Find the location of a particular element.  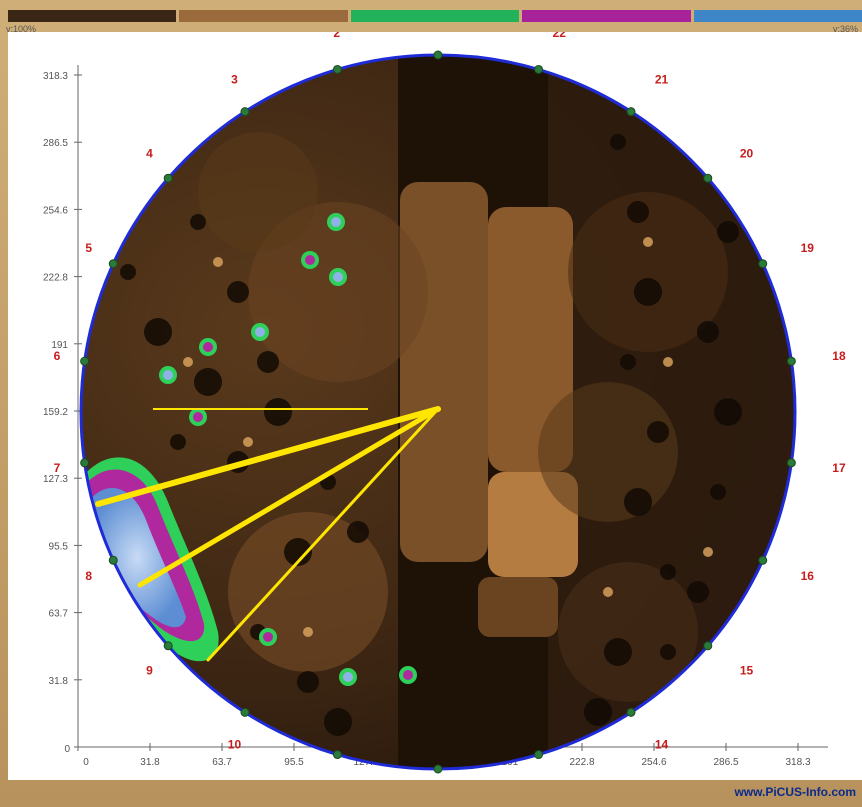

sensor-label: 8 is located at coordinates (88, 576).